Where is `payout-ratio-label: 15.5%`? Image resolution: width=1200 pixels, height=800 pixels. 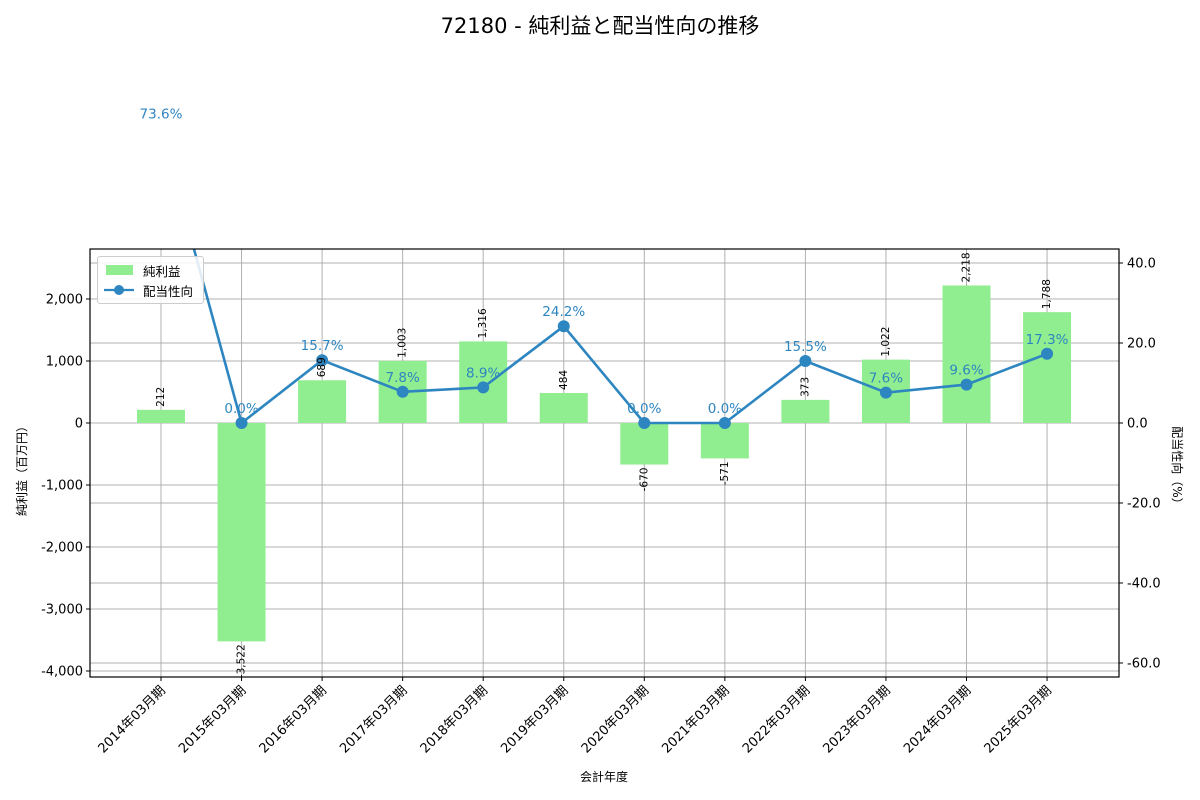 payout-ratio-label: 15.5% is located at coordinates (805, 347).